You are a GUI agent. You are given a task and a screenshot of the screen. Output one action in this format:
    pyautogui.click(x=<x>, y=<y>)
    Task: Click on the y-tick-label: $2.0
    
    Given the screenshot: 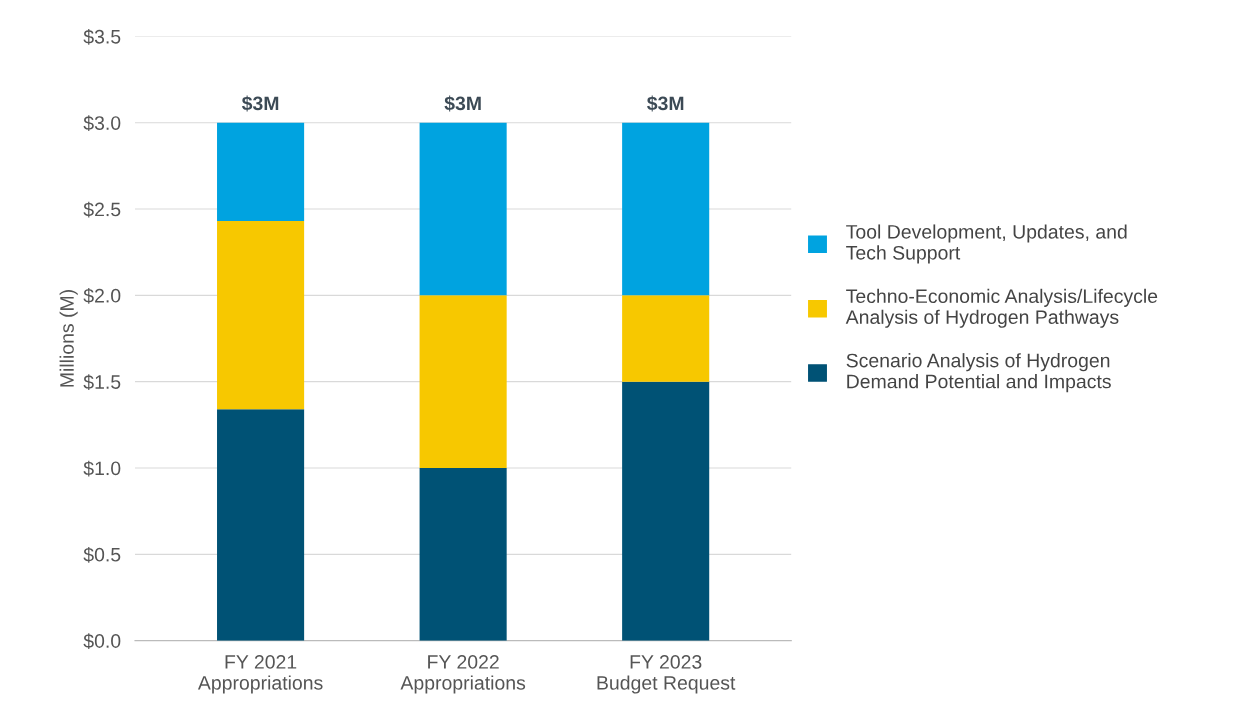 What is the action you would take?
    pyautogui.click(x=102, y=296)
    